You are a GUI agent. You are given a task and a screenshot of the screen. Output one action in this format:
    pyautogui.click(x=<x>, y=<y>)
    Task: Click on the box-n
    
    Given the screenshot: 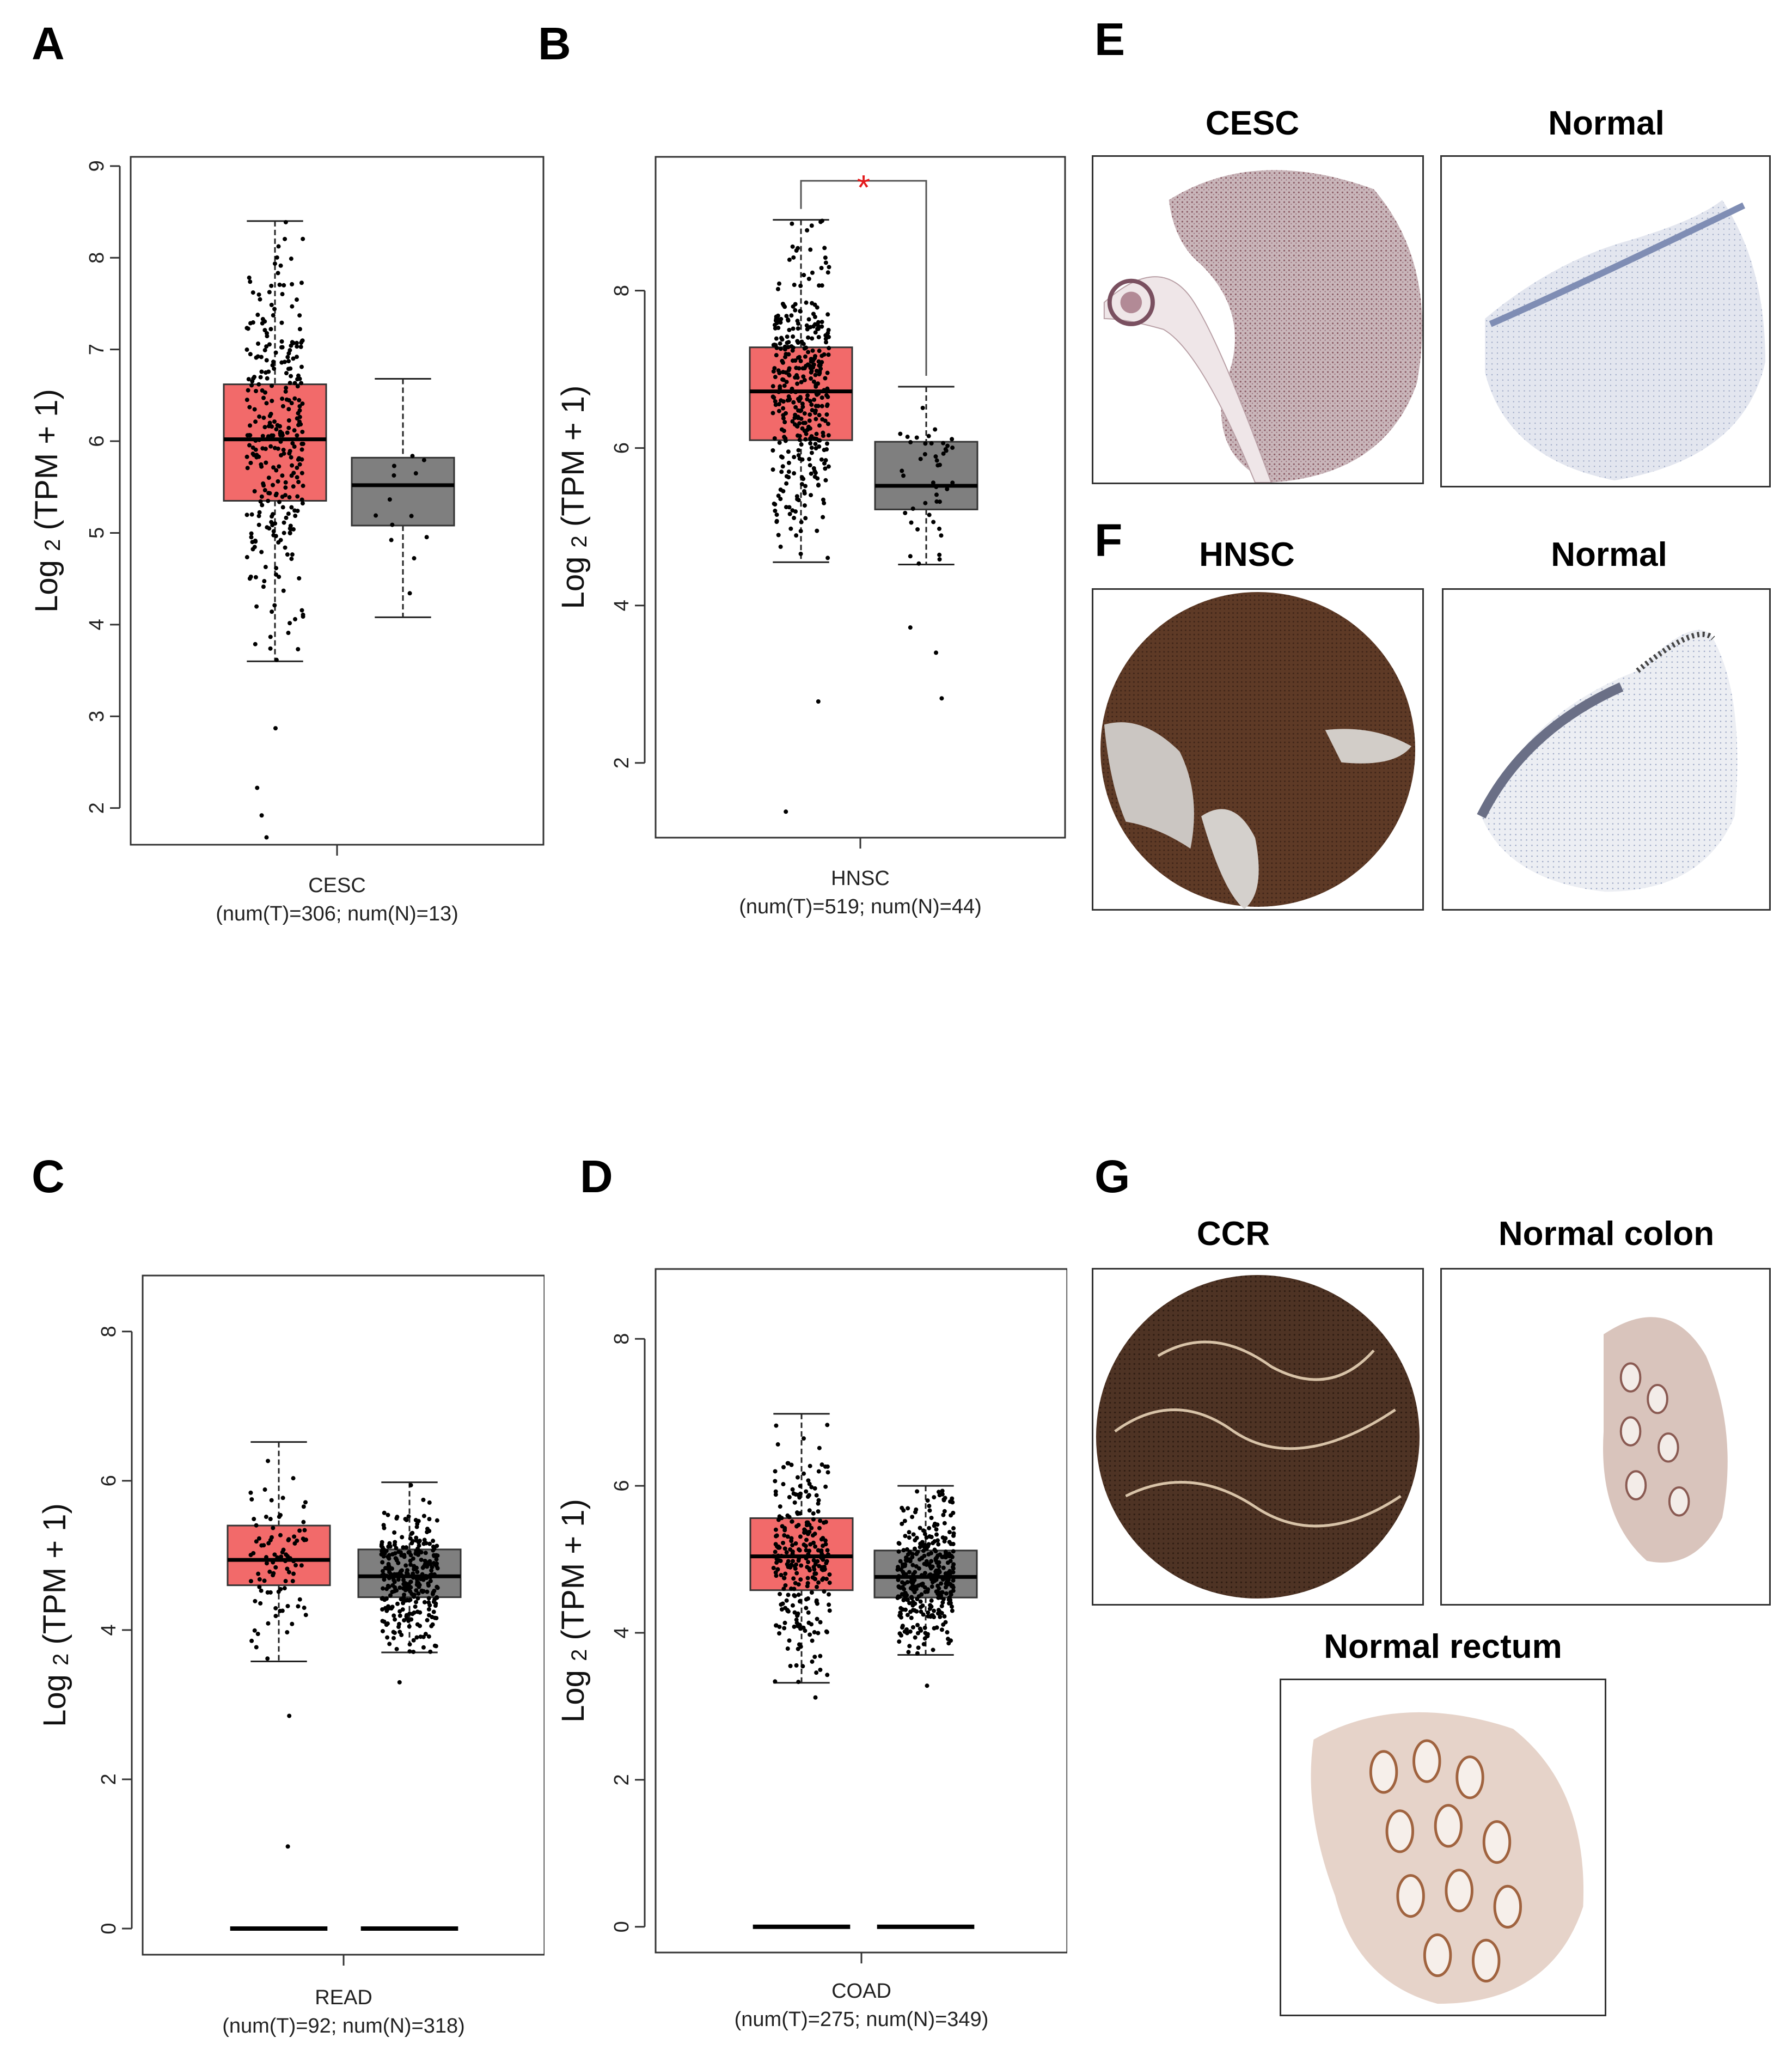 What is the action you would take?
    pyautogui.click(x=926, y=476)
    